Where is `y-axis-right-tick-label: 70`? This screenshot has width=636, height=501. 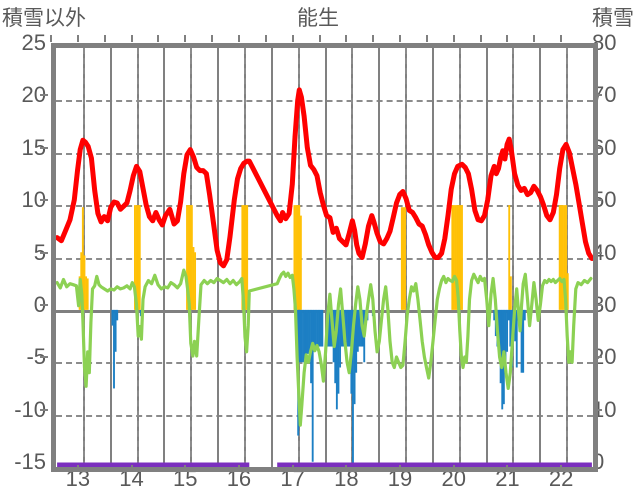
y-axis-right-tick-label: 70 is located at coordinates (604, 95).